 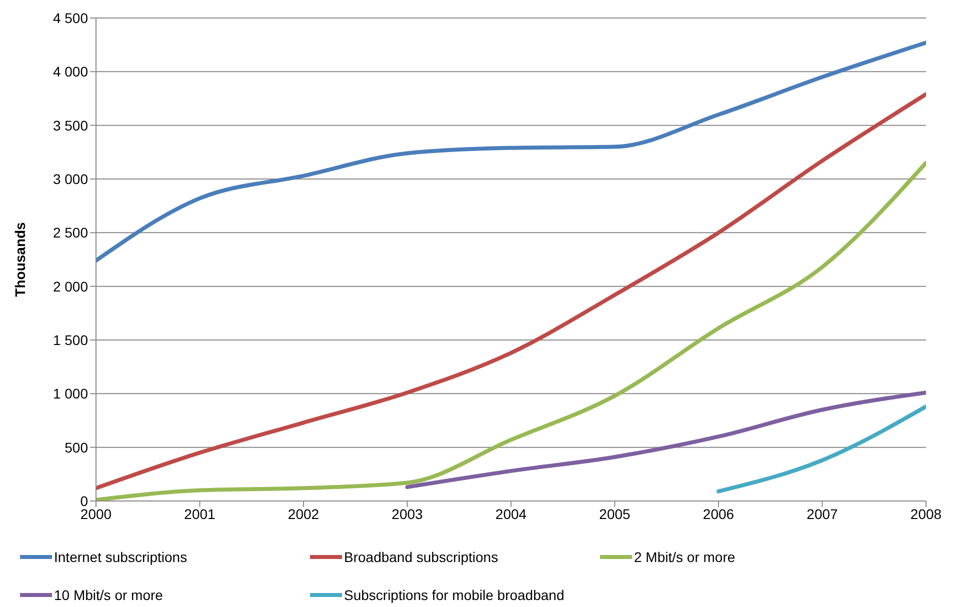 I want to click on y-tick-label: 2 000, so click(x=70, y=286).